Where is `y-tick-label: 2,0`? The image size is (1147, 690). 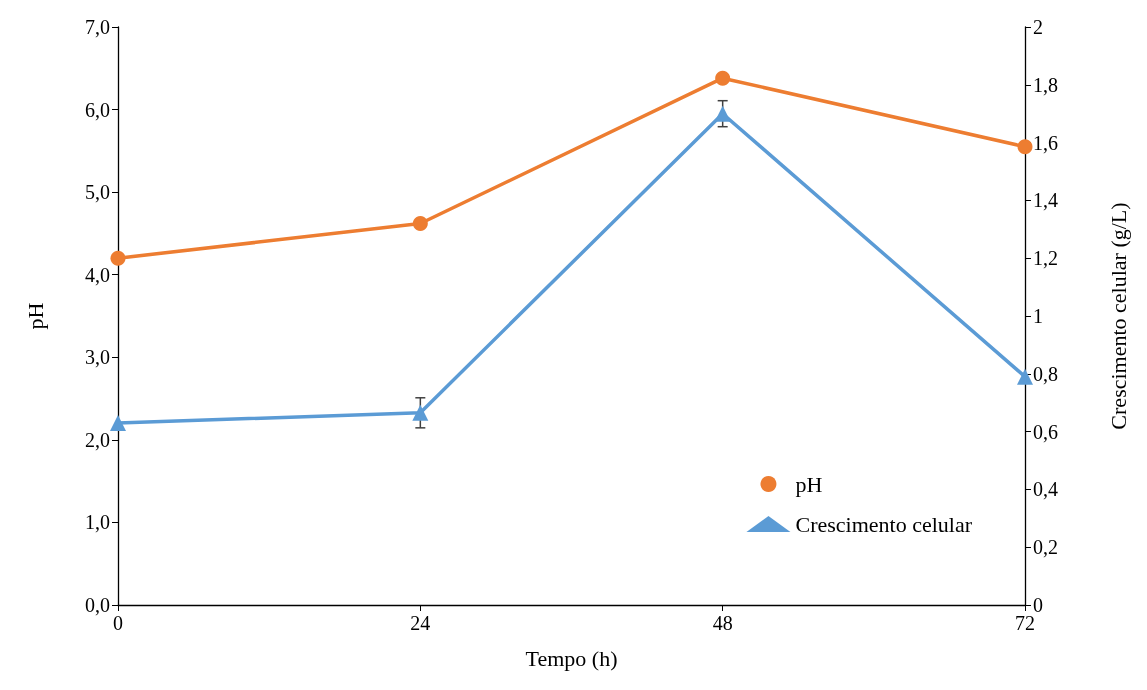 y-tick-label: 2,0 is located at coordinates (97, 439).